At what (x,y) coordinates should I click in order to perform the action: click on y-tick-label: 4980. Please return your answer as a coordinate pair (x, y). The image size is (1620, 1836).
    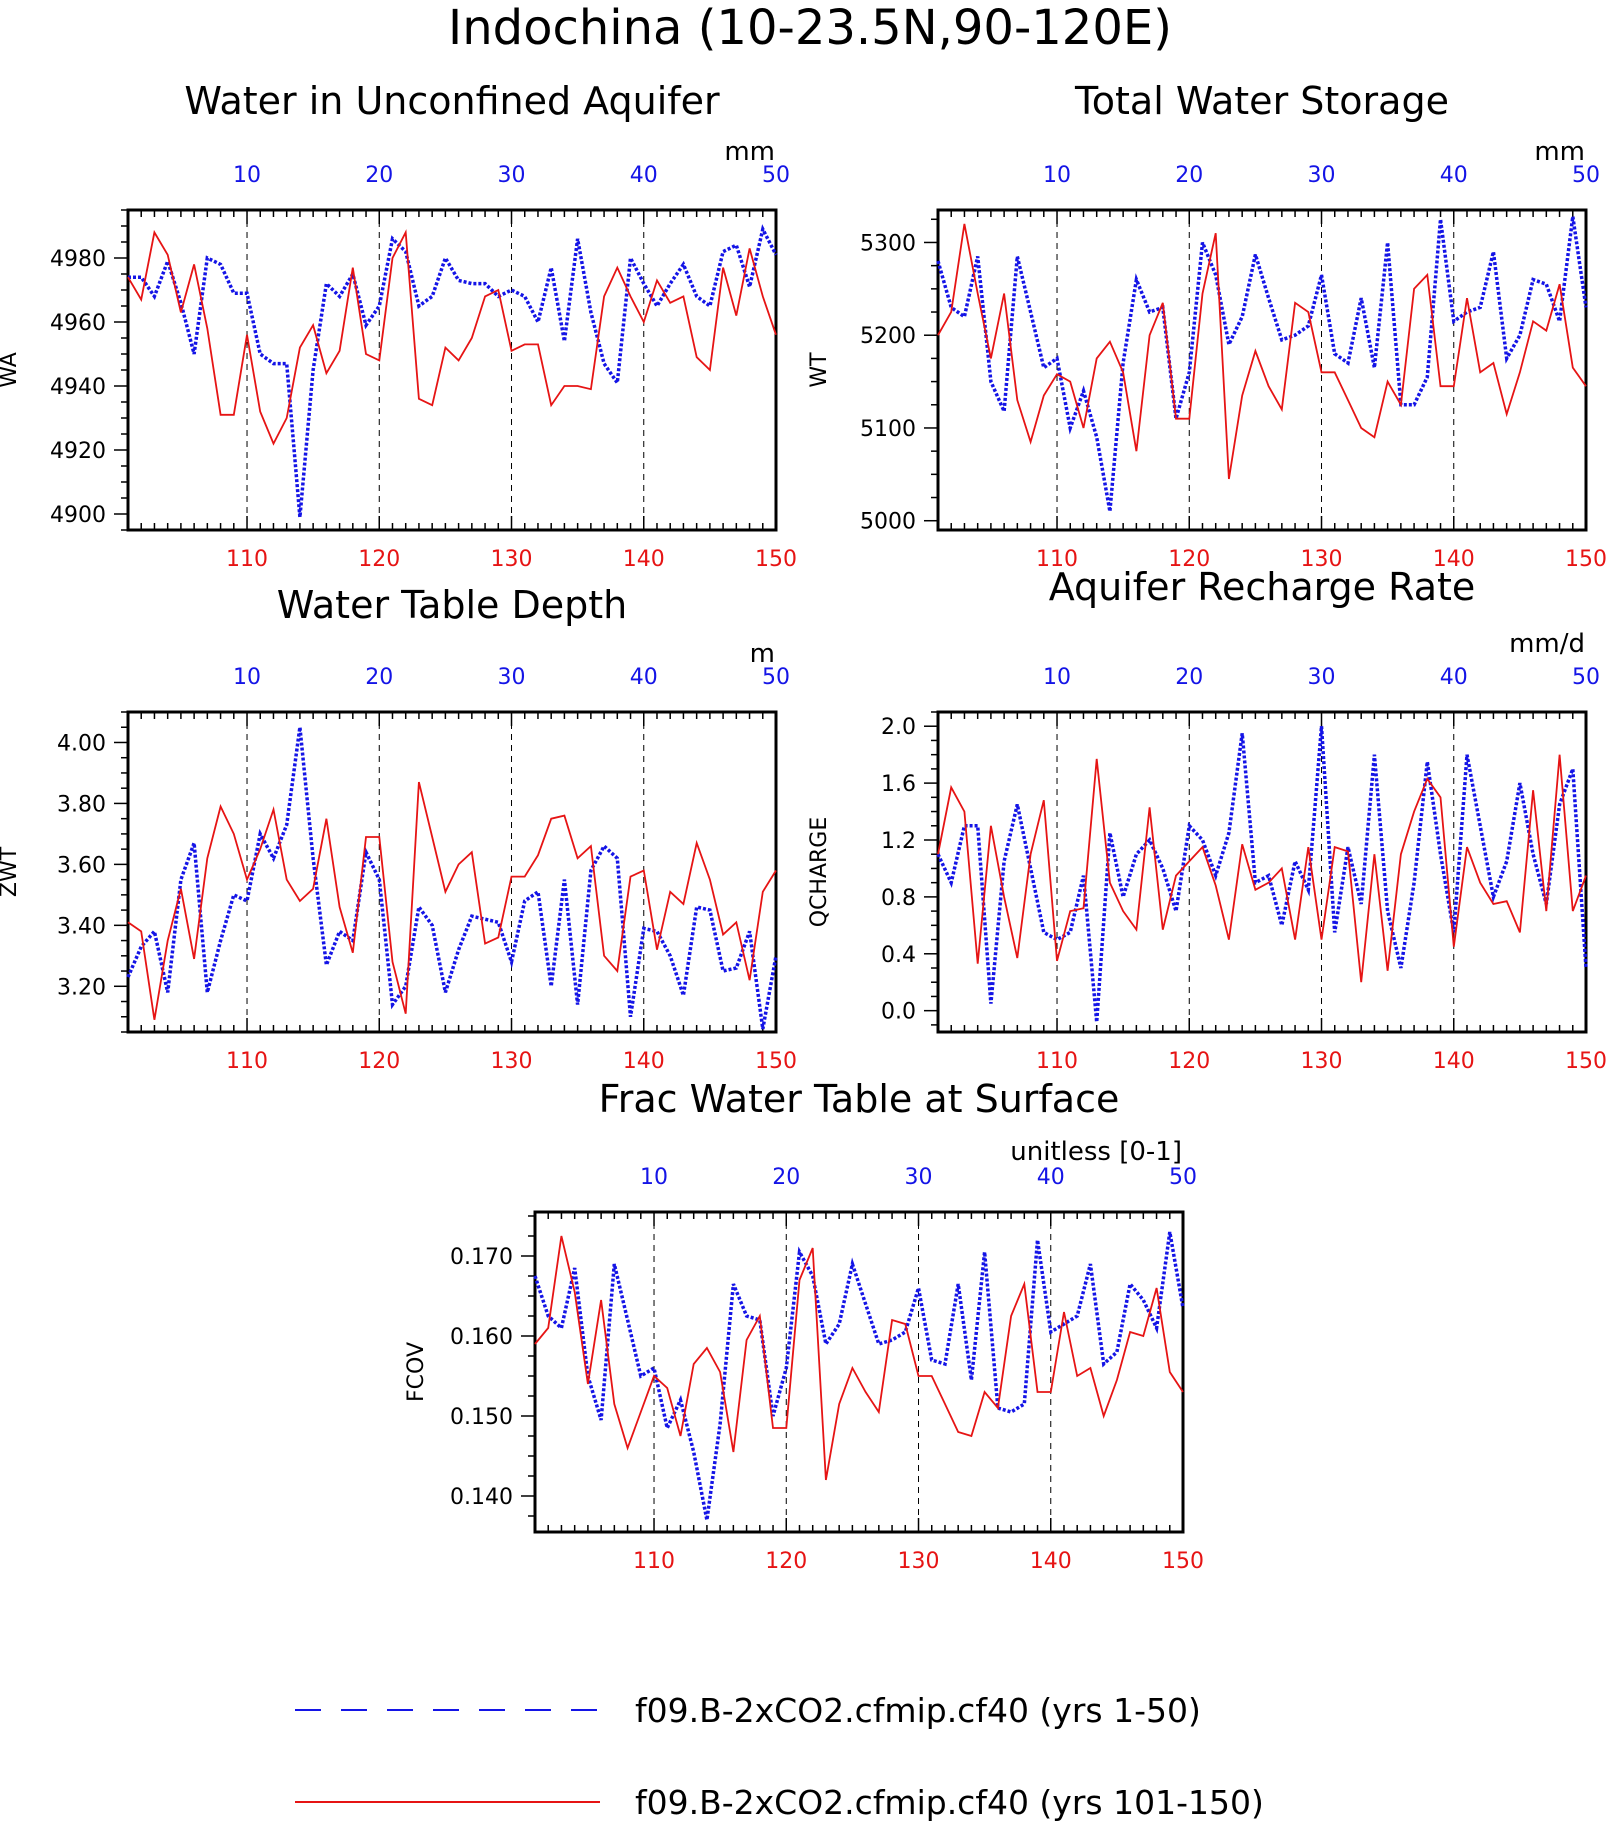
    Looking at the image, I should click on (78, 259).